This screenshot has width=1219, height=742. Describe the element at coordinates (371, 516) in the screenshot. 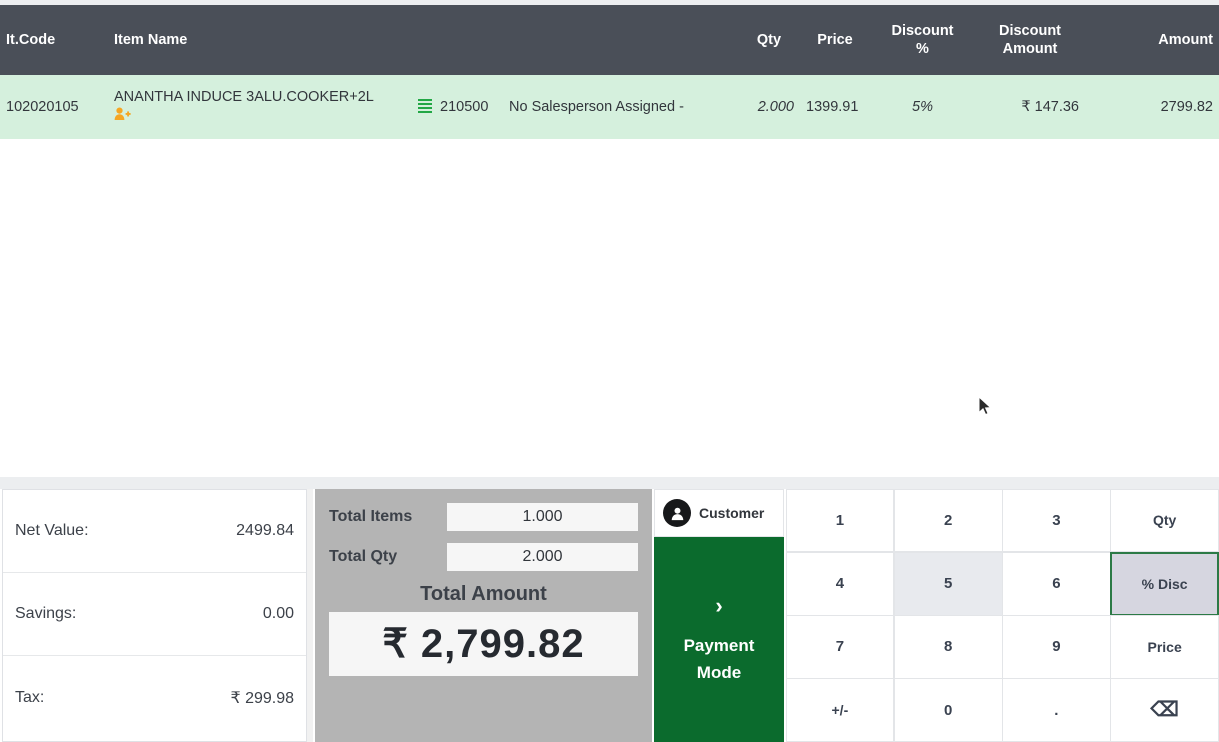

I see `total-items-label: Total Items` at that location.